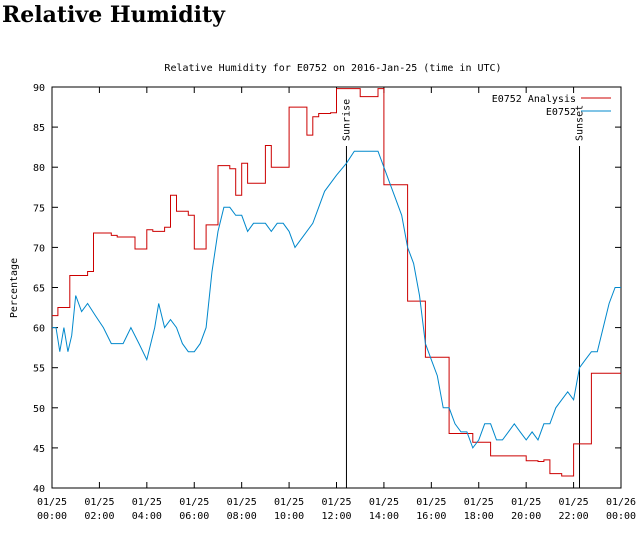  I want to click on y-tick-label: 80, so click(39, 168).